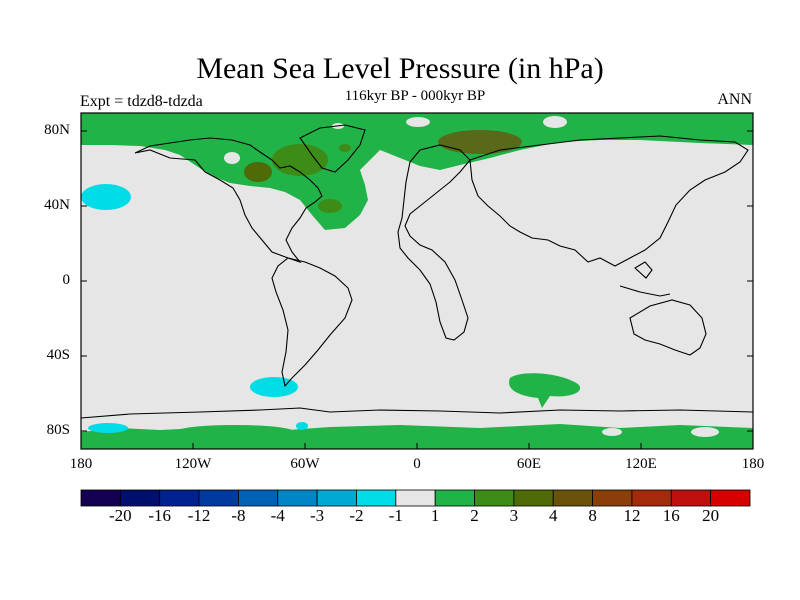 The width and height of the screenshot is (800, 600). Describe the element at coordinates (592, 515) in the screenshot. I see `colorbar-tick-label: 8` at that location.